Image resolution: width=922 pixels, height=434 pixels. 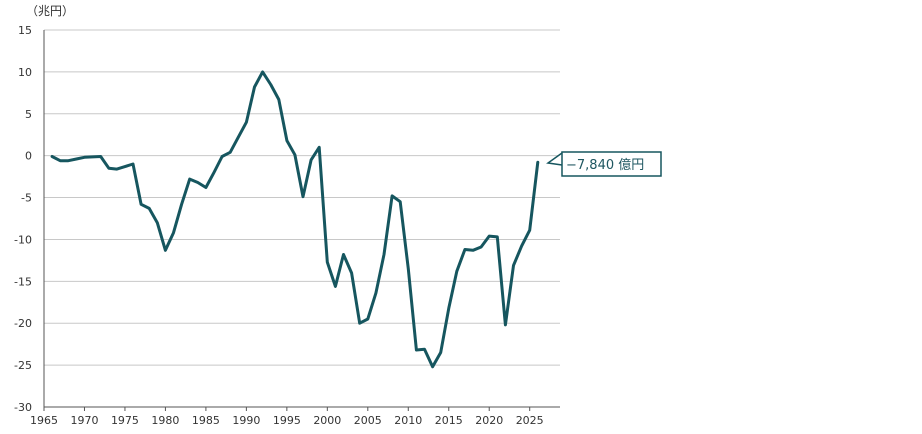 What do you see at coordinates (50, 11) in the screenshot?
I see `y-axis-unit-label: （兆円）` at bounding box center [50, 11].